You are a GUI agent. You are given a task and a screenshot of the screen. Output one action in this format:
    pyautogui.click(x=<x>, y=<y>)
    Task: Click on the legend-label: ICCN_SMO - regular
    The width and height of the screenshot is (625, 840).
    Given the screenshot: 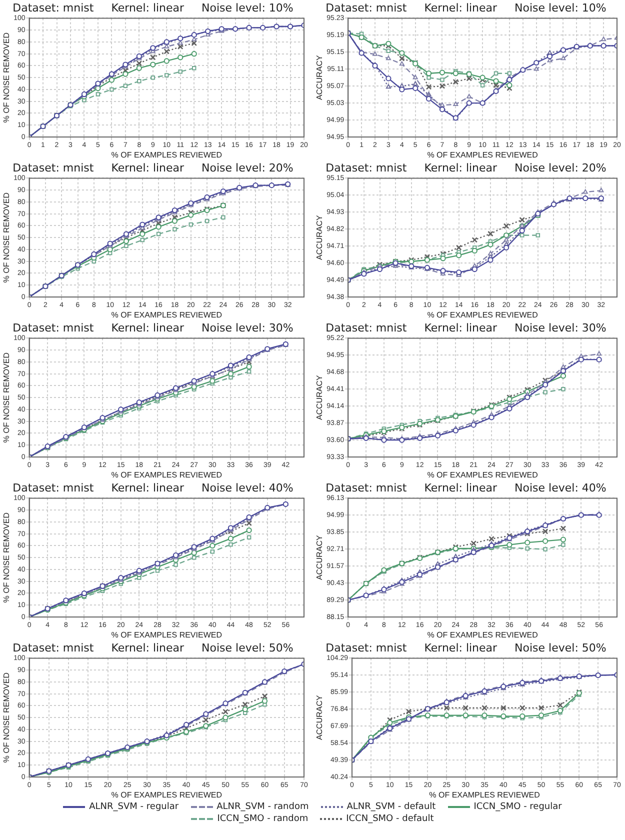 What is the action you would take?
    pyautogui.click(x=518, y=807)
    